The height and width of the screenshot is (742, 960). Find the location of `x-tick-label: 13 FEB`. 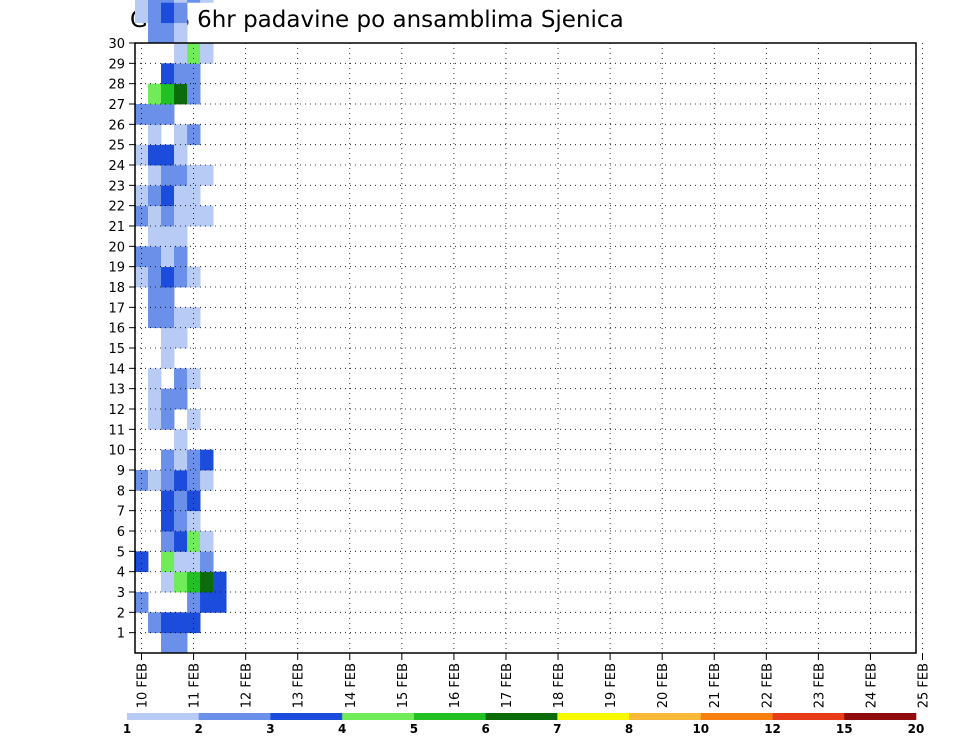

x-tick-label: 13 FEB is located at coordinates (299, 685).